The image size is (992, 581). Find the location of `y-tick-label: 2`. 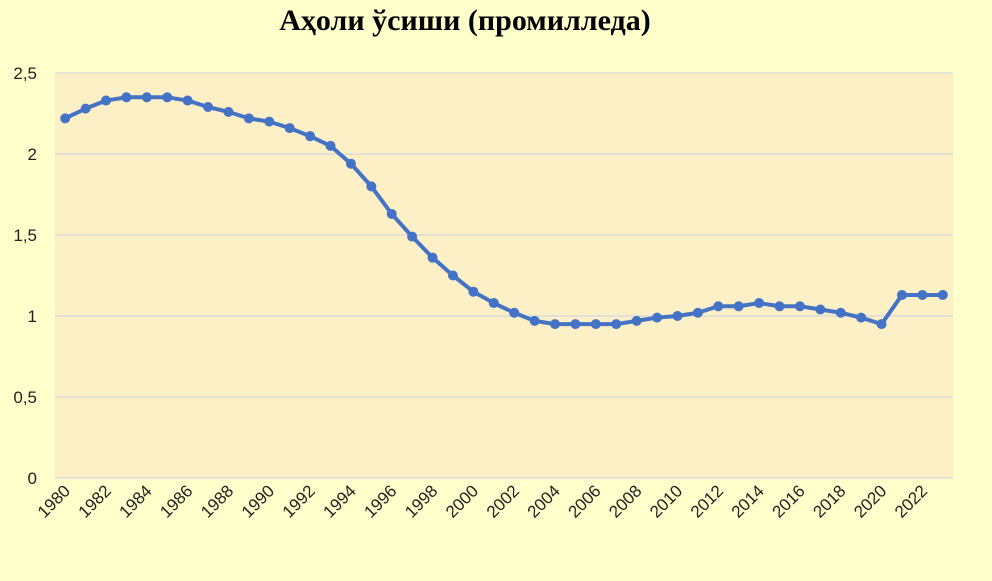

y-tick-label: 2 is located at coordinates (32, 154).